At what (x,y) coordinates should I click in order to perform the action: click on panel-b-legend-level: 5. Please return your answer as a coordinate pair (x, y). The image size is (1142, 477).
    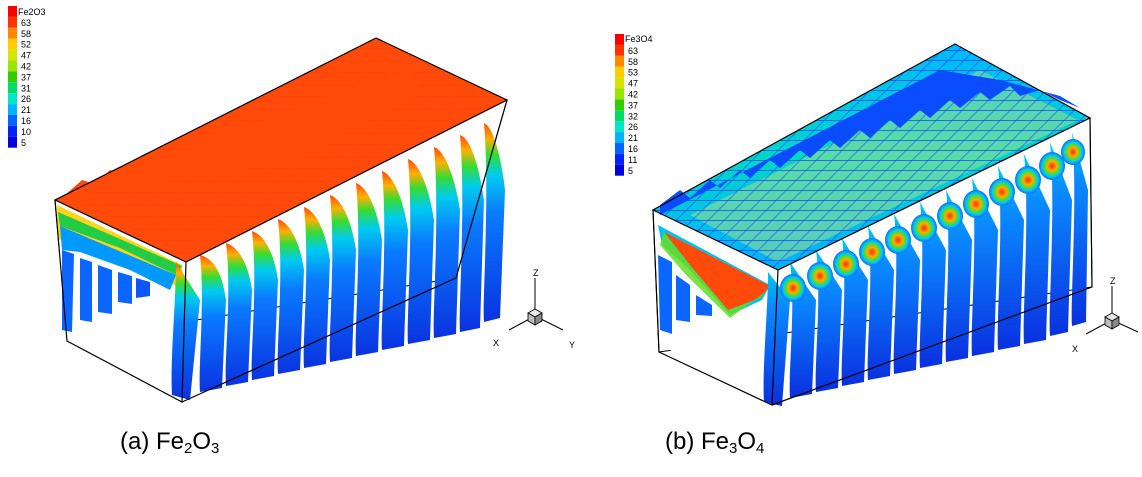
    Looking at the image, I should click on (630, 171).